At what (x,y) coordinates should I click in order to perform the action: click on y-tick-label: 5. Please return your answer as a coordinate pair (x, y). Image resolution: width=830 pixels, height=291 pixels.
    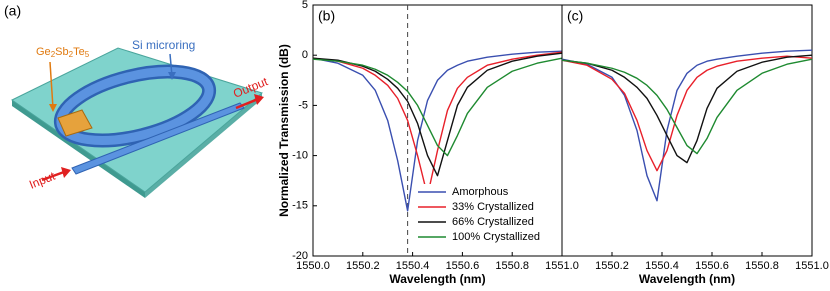
    Looking at the image, I should click on (305, 5).